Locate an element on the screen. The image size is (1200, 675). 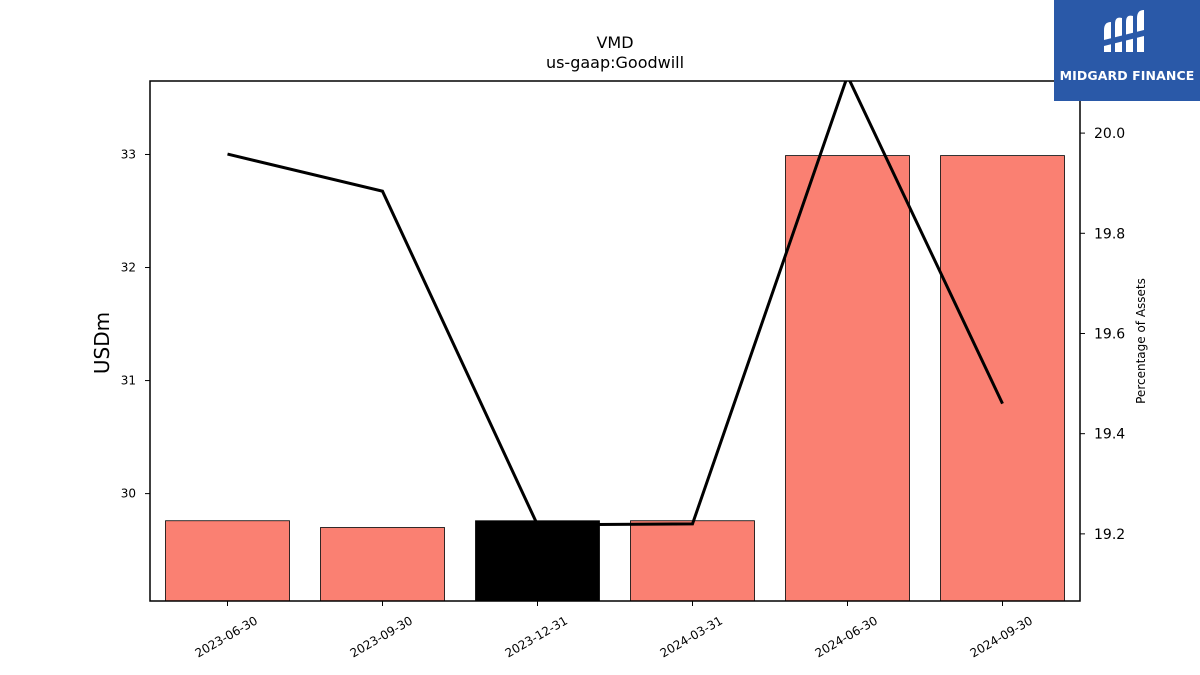
y-tick-label: 30 is located at coordinates (128, 494).